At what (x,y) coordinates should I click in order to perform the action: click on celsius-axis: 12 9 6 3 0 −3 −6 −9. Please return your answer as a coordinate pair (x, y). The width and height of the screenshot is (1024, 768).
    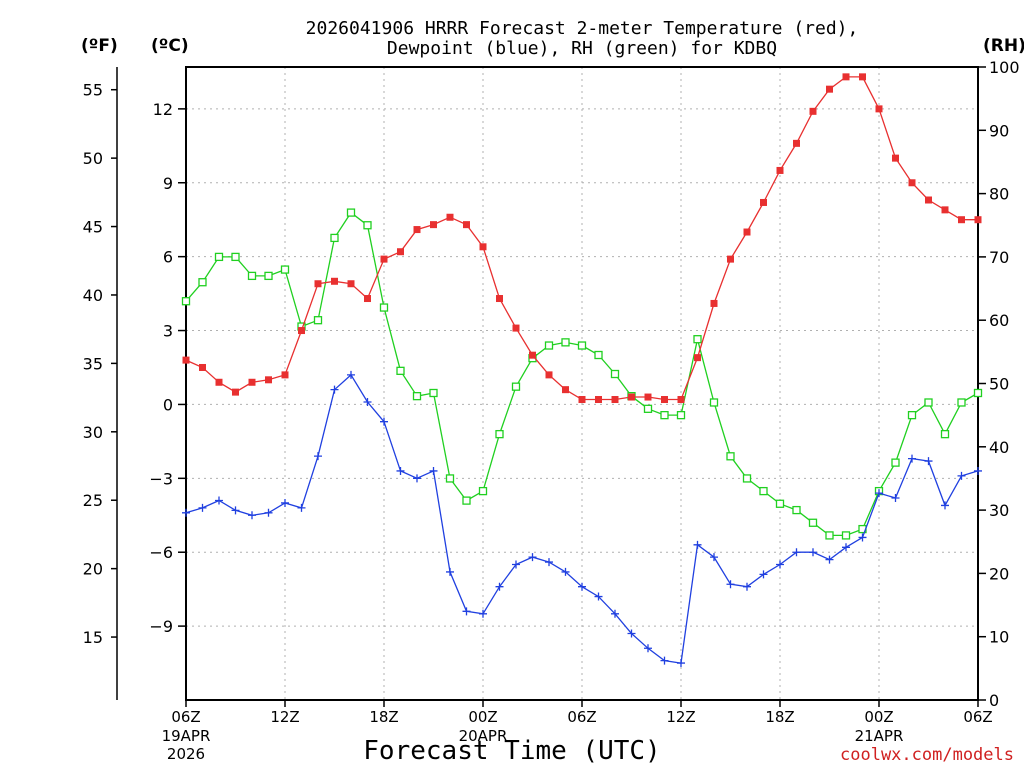
    Looking at the image, I should click on (167, 368).